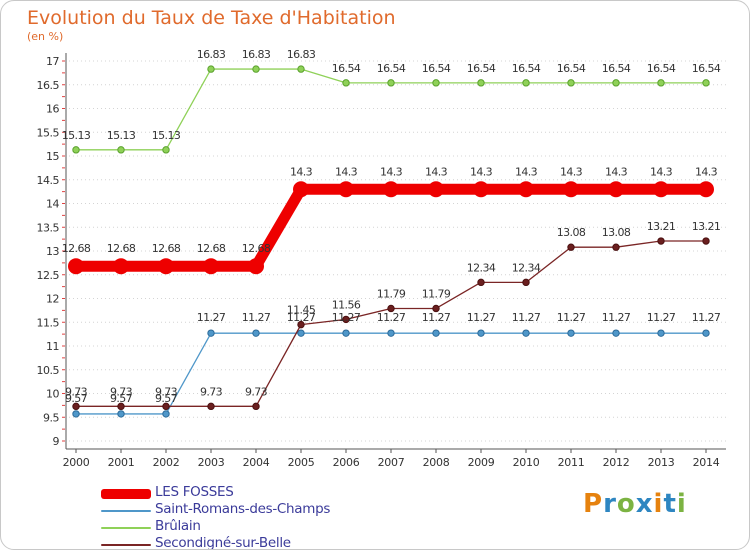 This screenshot has height=550, width=750. I want to click on y-tick-label: 15, so click(52, 156).